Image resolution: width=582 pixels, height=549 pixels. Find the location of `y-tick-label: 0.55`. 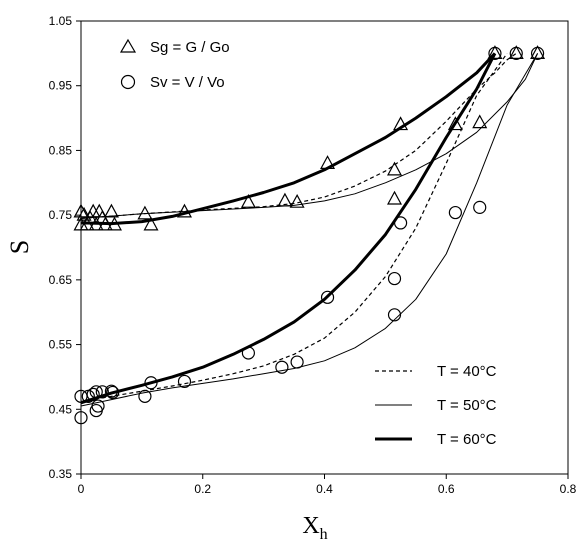

y-tick-label: 0.55 is located at coordinates (61, 345).